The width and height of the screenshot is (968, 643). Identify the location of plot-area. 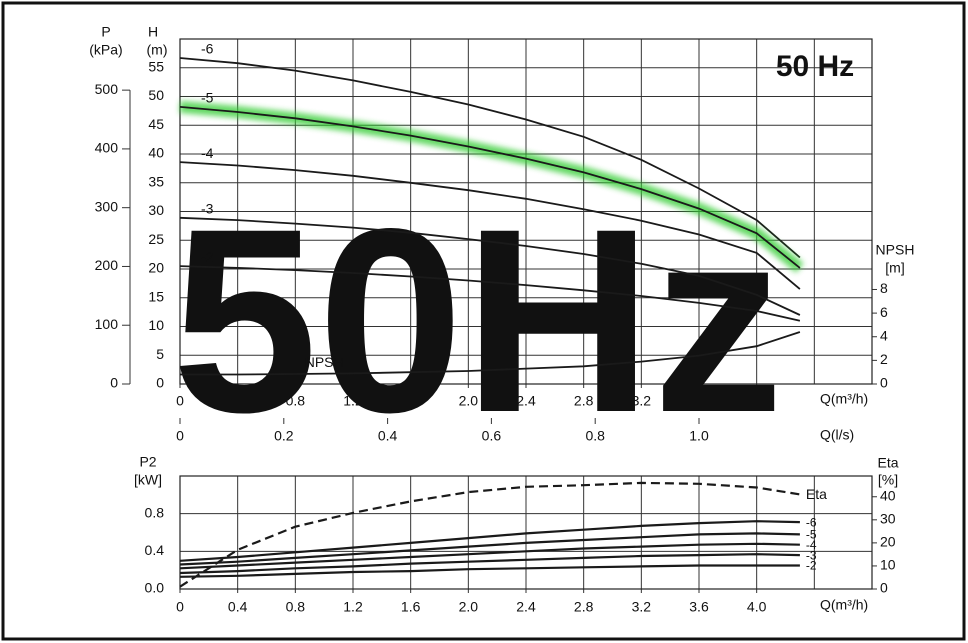
(526, 532).